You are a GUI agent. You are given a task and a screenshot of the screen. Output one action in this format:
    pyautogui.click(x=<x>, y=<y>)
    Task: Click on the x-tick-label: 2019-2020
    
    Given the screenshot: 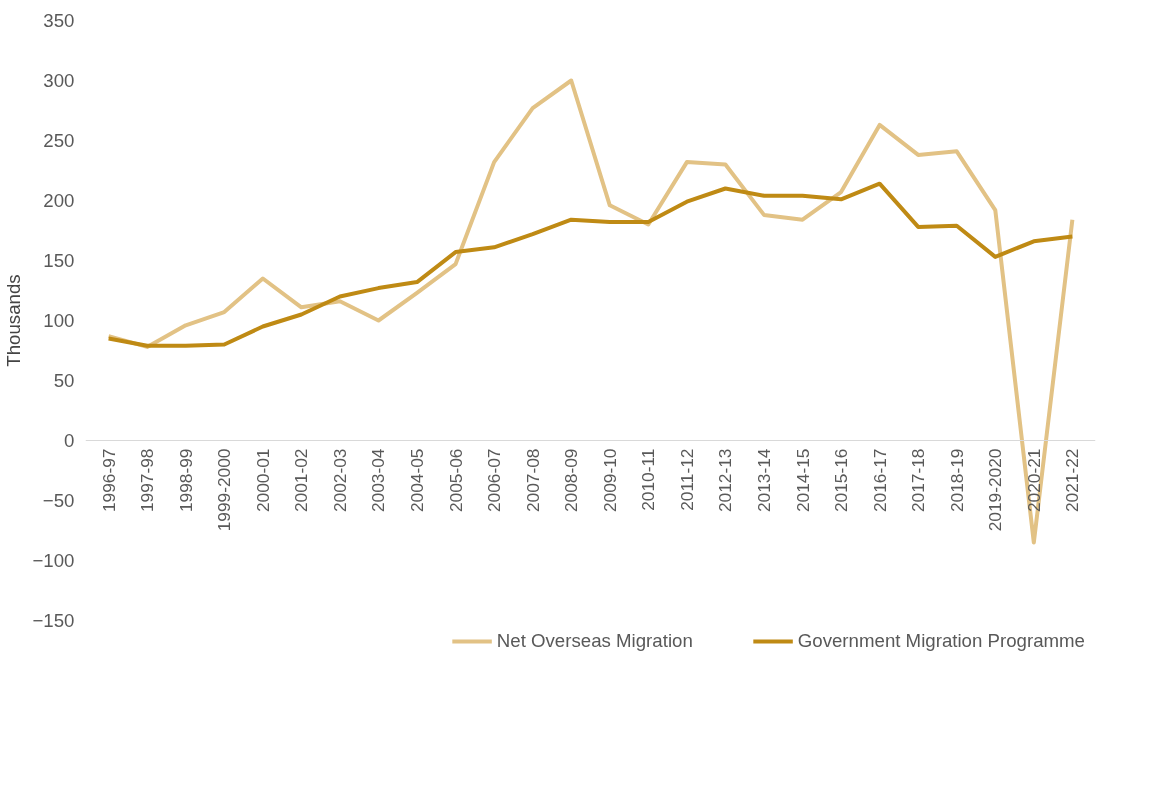 What is the action you would take?
    pyautogui.click(x=995, y=490)
    